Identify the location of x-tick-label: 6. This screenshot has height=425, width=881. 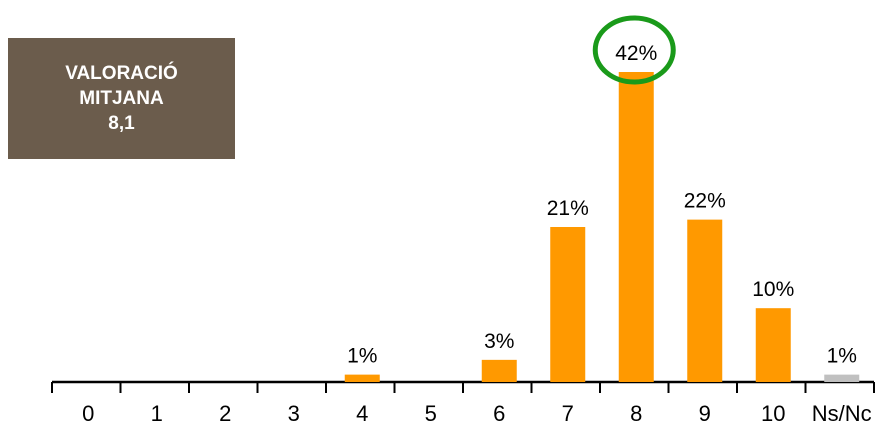
(499, 413).